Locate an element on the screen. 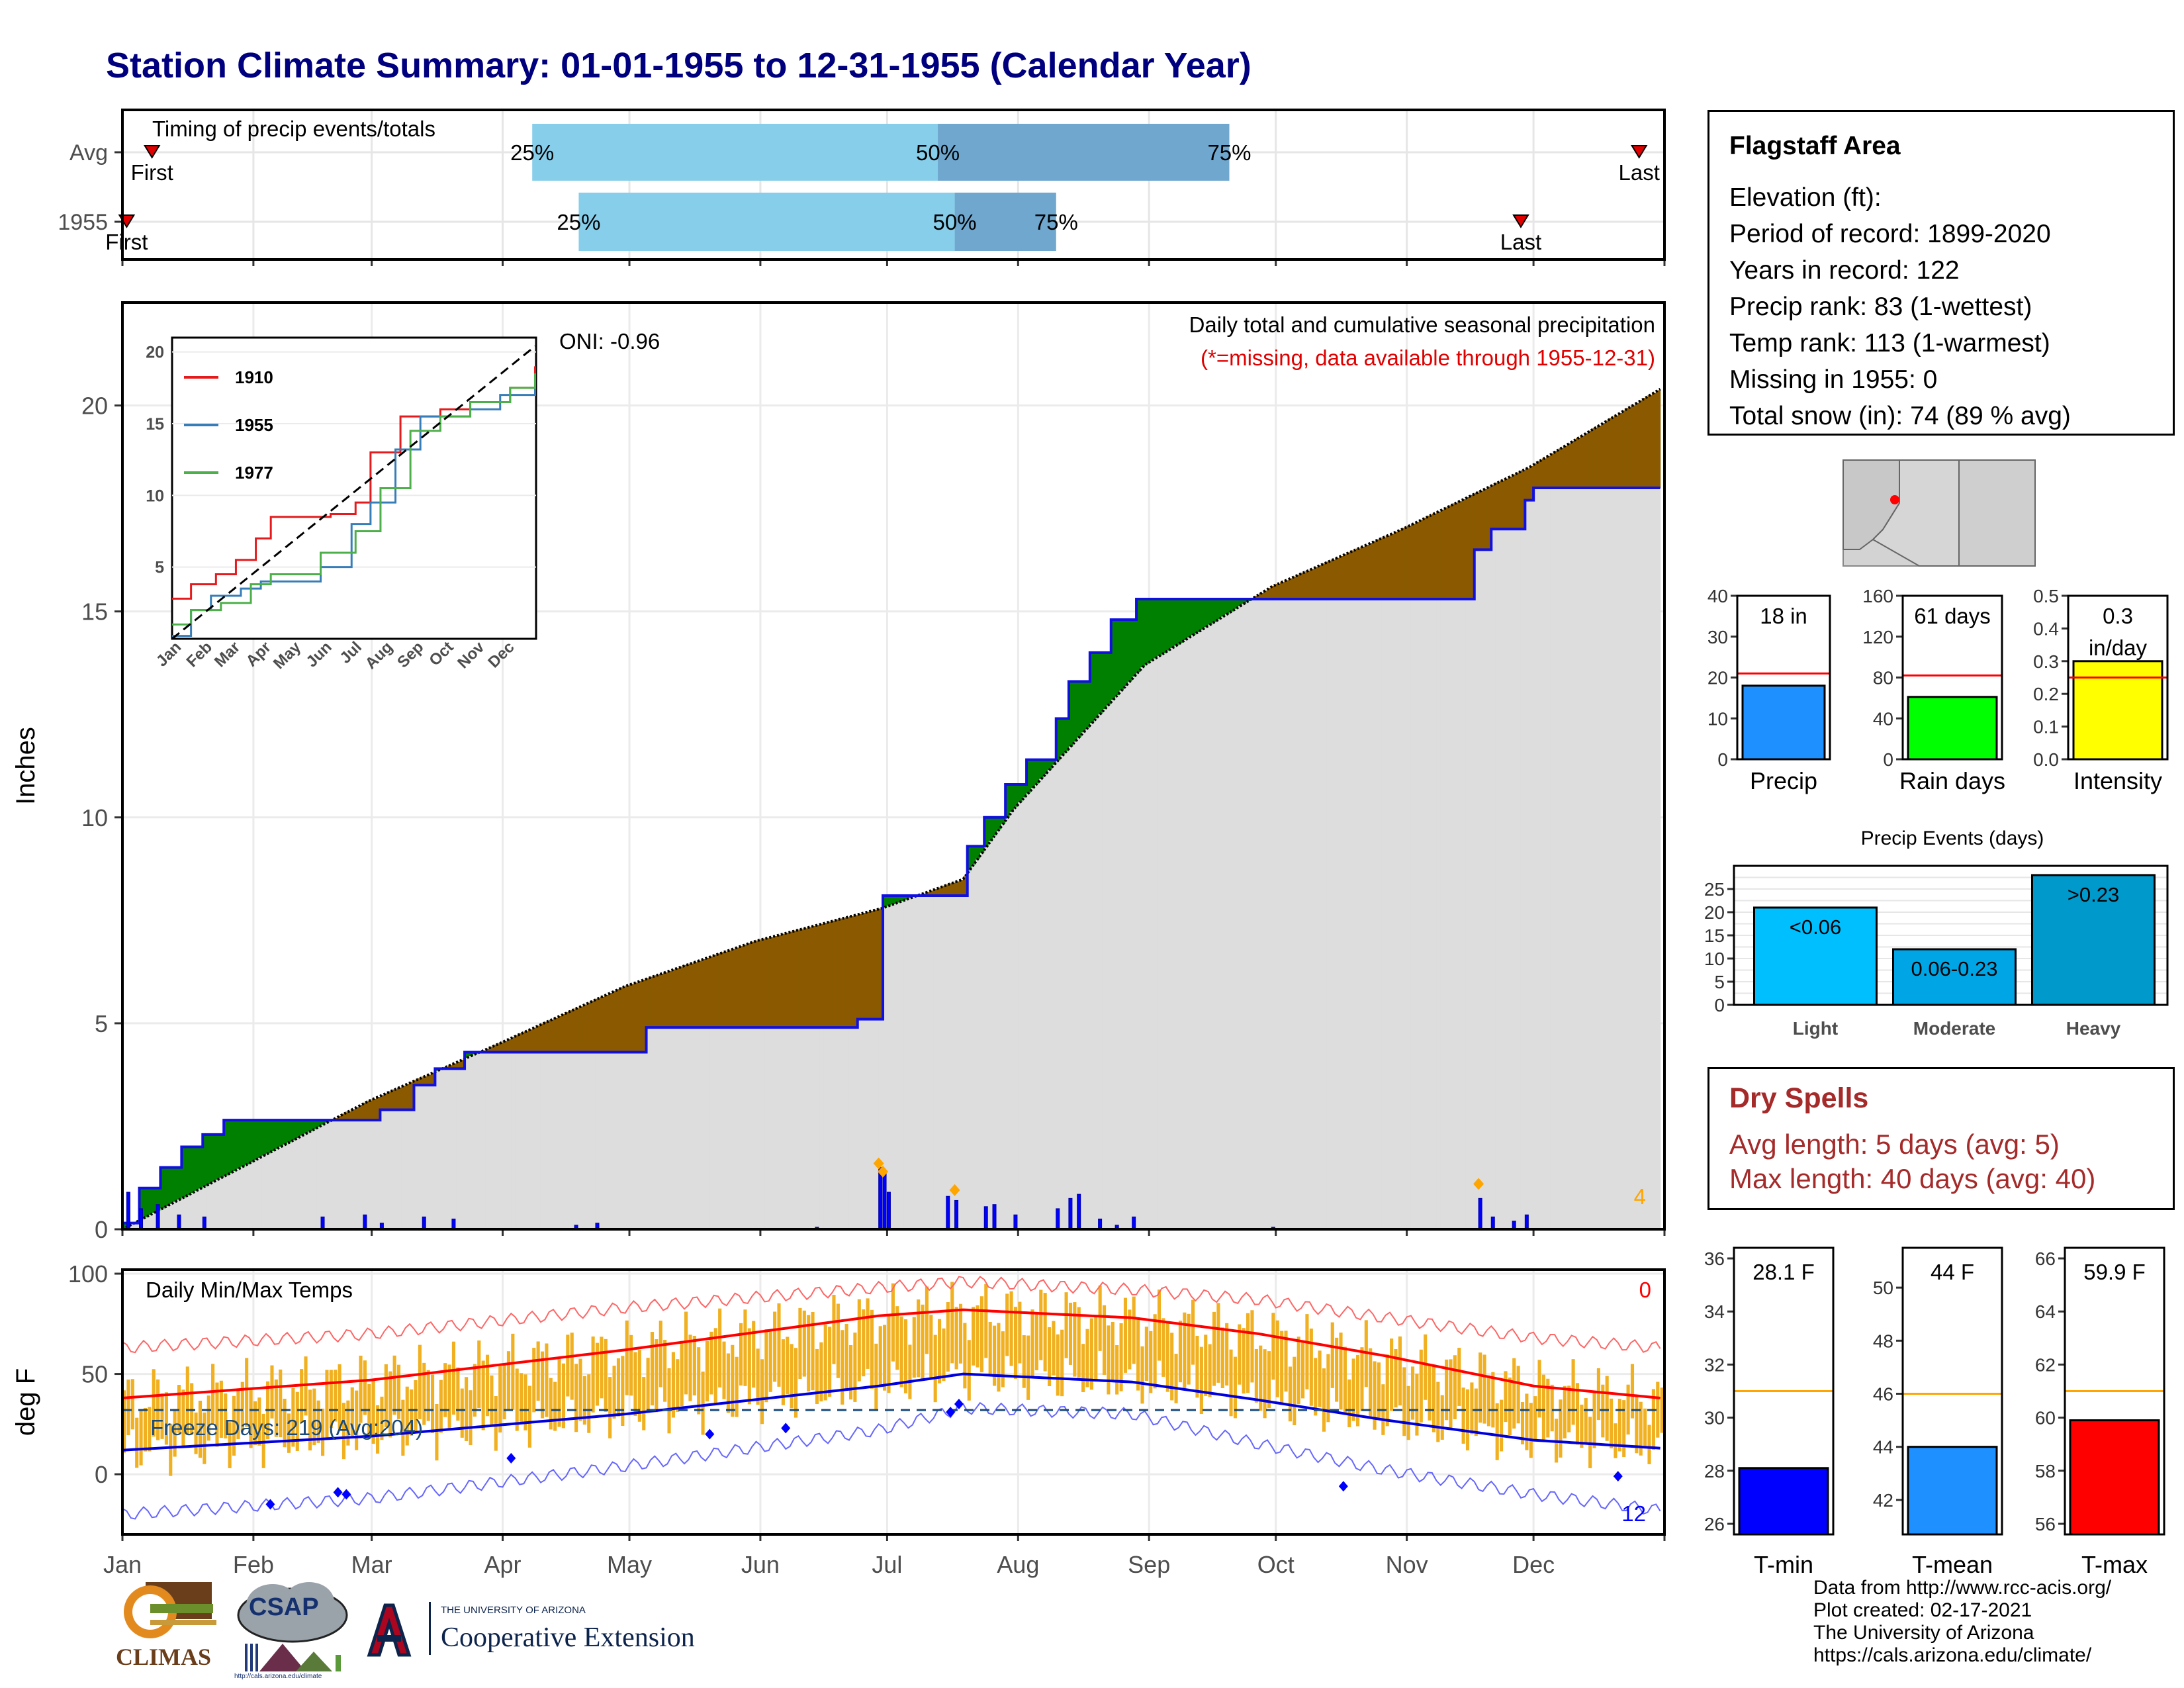  station-temp-rank: Temp rank: 113 (1-warmest) is located at coordinates (1889, 343).